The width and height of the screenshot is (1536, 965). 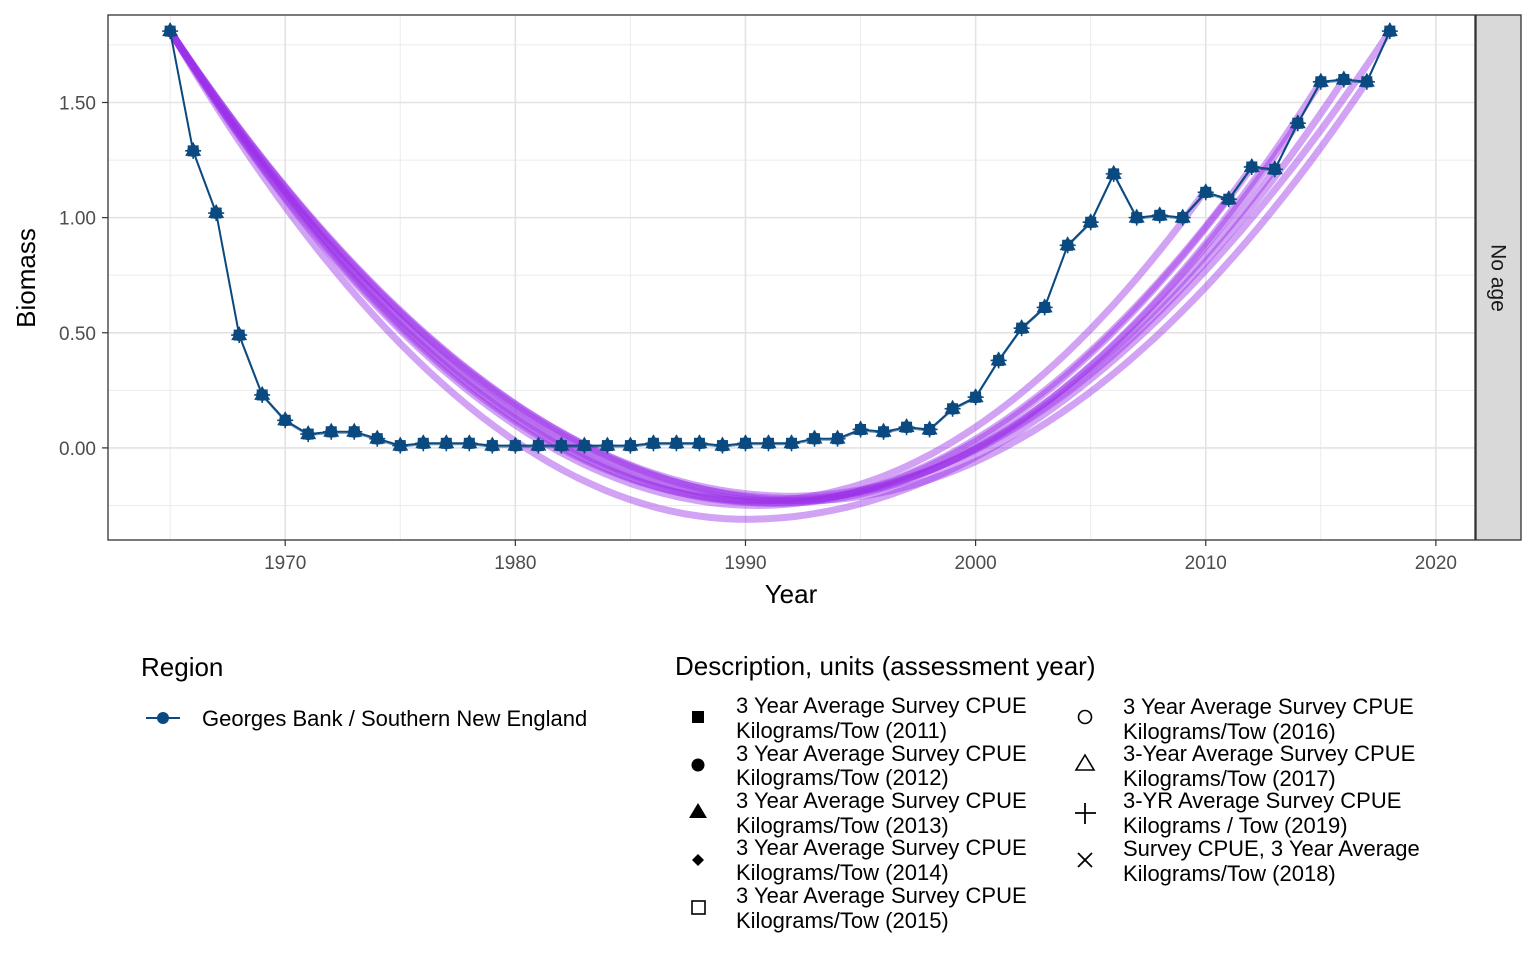 What do you see at coordinates (1085, 813) in the screenshot?
I see `plus-icon` at bounding box center [1085, 813].